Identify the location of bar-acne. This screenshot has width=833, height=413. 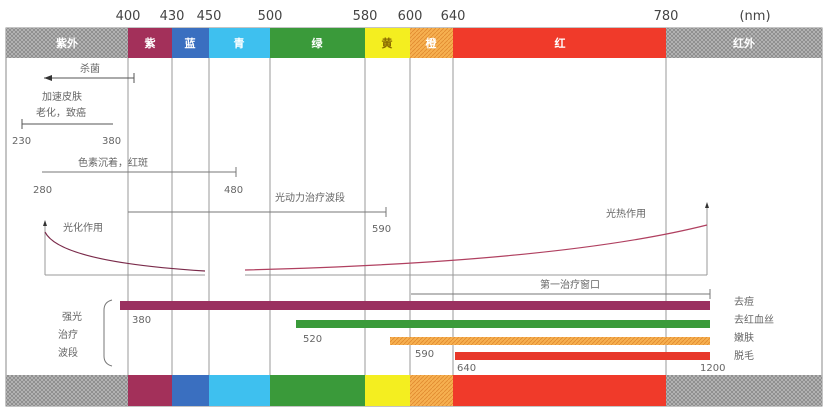
(415, 305).